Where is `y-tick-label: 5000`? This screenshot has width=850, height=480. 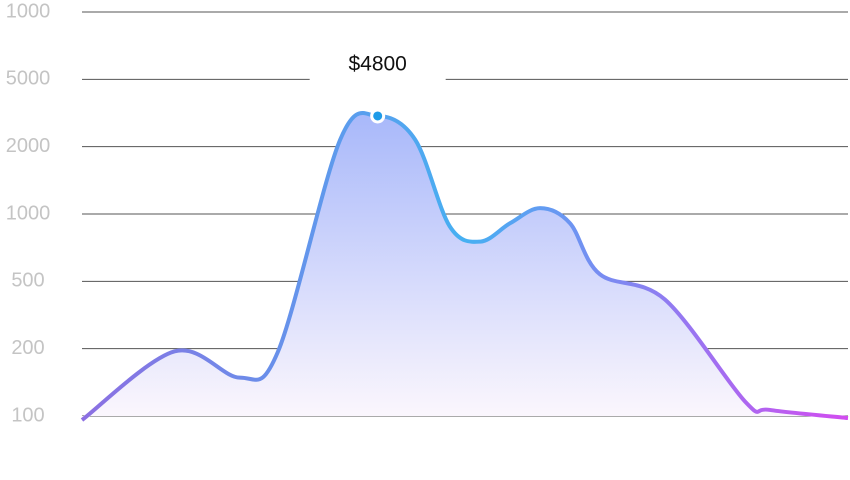 y-tick-label: 5000 is located at coordinates (28, 79).